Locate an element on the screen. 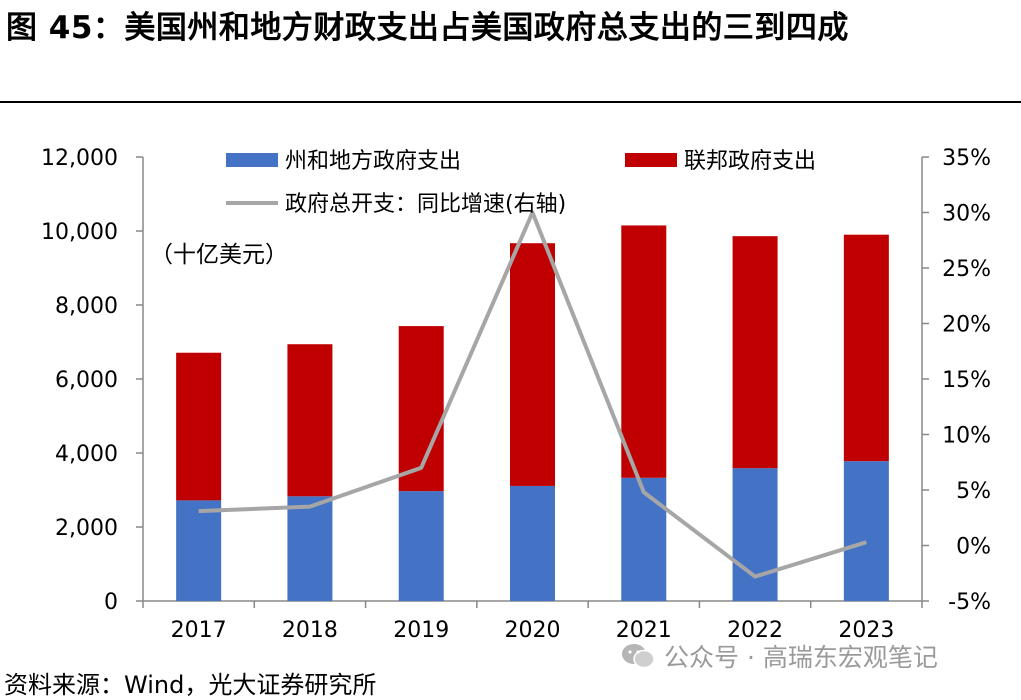  watermark-text: 公众号 · 高瑞东宏观笔记 is located at coordinates (801, 656).